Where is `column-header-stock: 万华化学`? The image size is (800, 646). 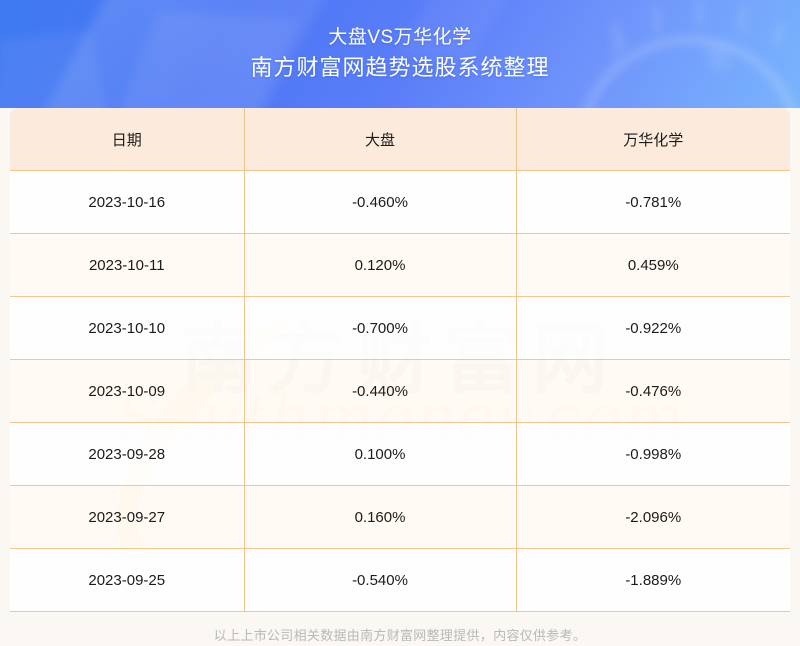
column-header-stock: 万华化学 is located at coordinates (653, 139).